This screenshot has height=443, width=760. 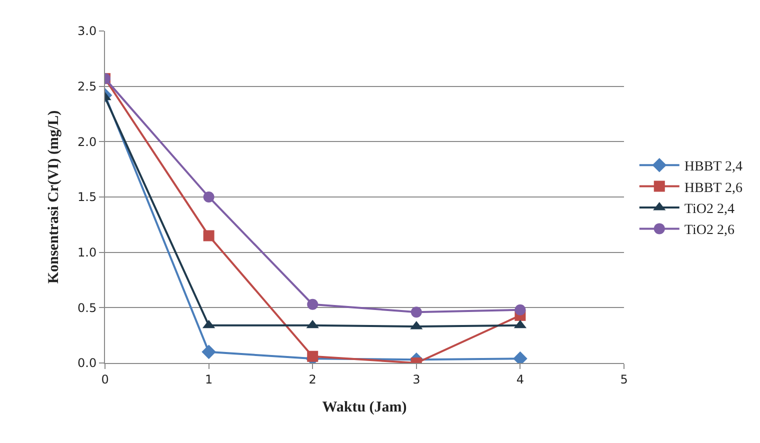 I want to click on x-tick-label: 5, so click(x=624, y=379).